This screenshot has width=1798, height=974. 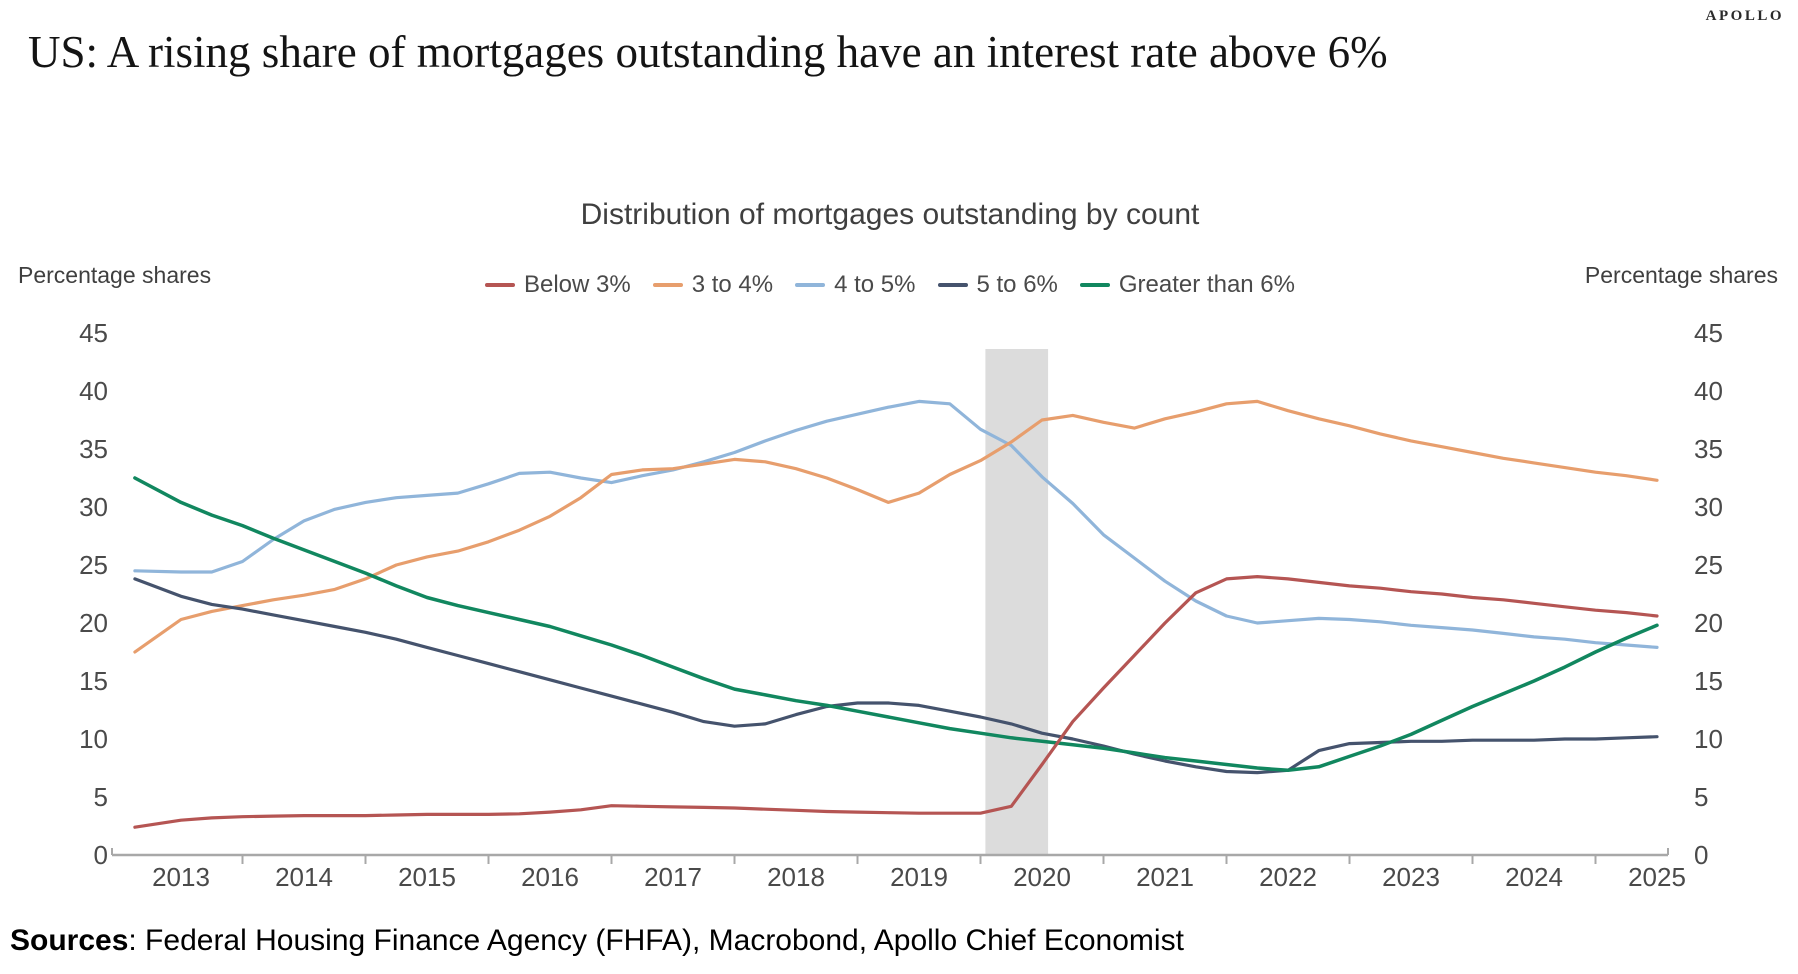 What do you see at coordinates (115, 275) in the screenshot?
I see `left-axis-label: Percentage shares` at bounding box center [115, 275].